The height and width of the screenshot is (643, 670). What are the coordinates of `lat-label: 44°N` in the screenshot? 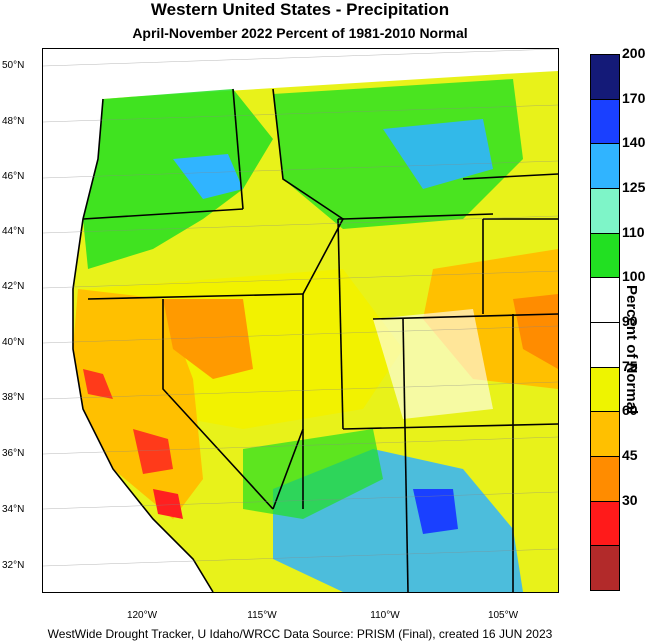 It's located at (13, 231).